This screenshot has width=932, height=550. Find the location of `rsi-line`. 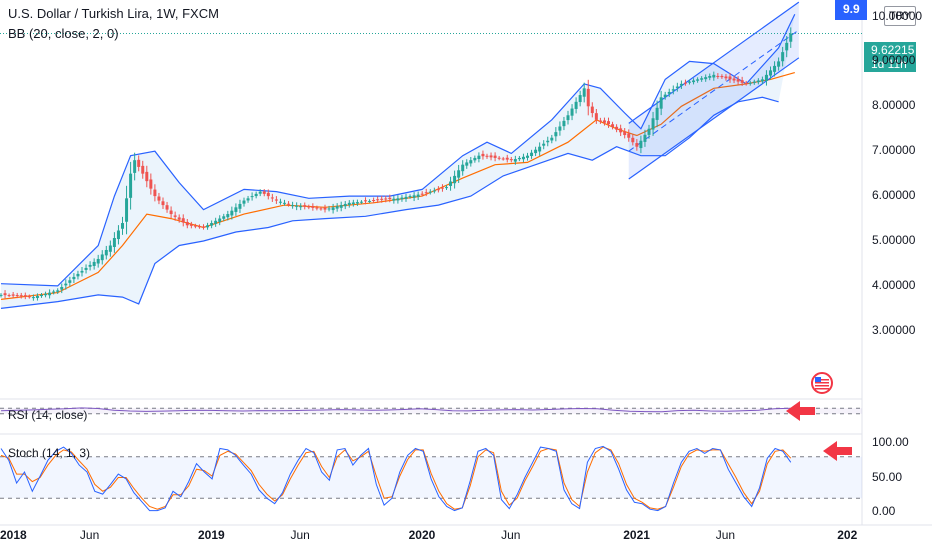

rsi-line is located at coordinates (395, 410).